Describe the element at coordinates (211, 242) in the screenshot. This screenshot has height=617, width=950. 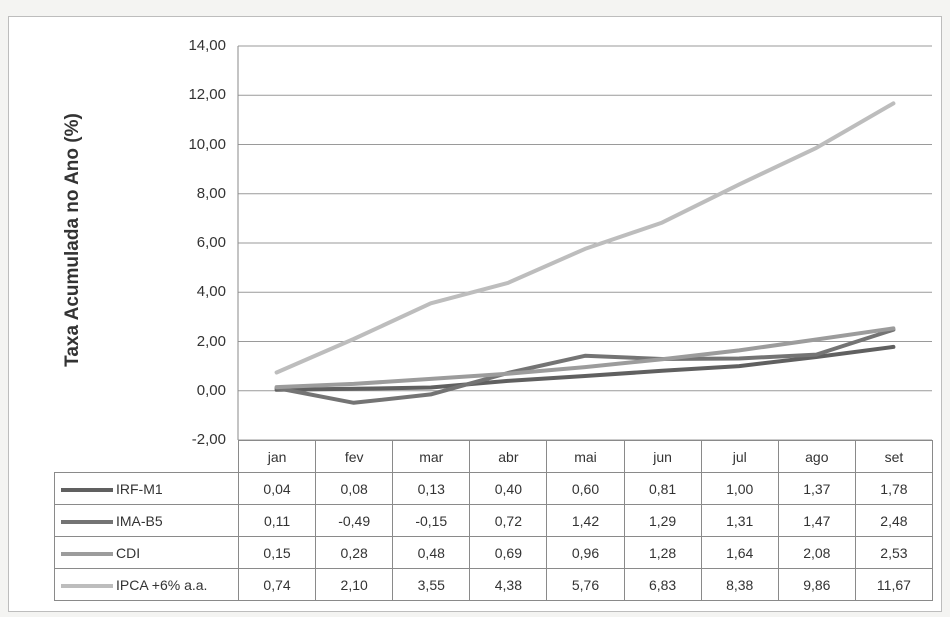
I see `y-tick-label: 6,00` at that location.